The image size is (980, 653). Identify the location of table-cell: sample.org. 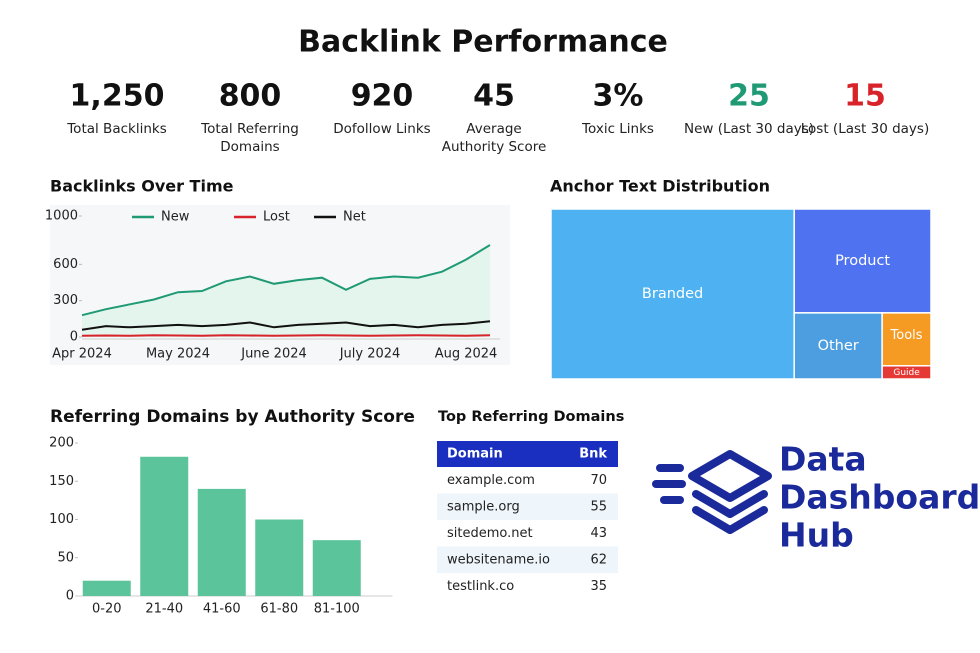
(483, 507).